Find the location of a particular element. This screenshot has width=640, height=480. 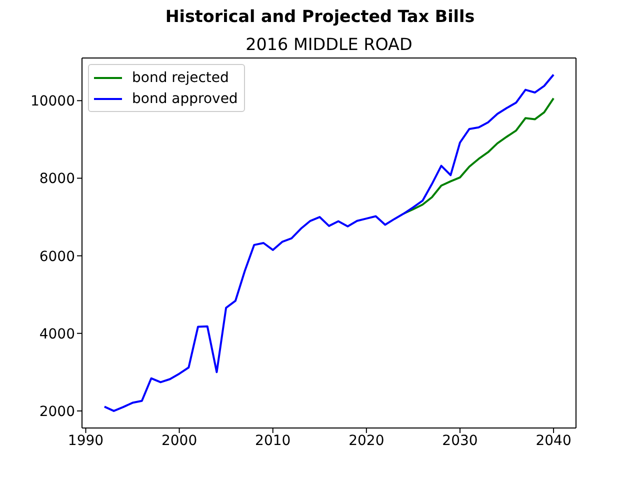

y-tick-label: 8000 is located at coordinates (57, 179).